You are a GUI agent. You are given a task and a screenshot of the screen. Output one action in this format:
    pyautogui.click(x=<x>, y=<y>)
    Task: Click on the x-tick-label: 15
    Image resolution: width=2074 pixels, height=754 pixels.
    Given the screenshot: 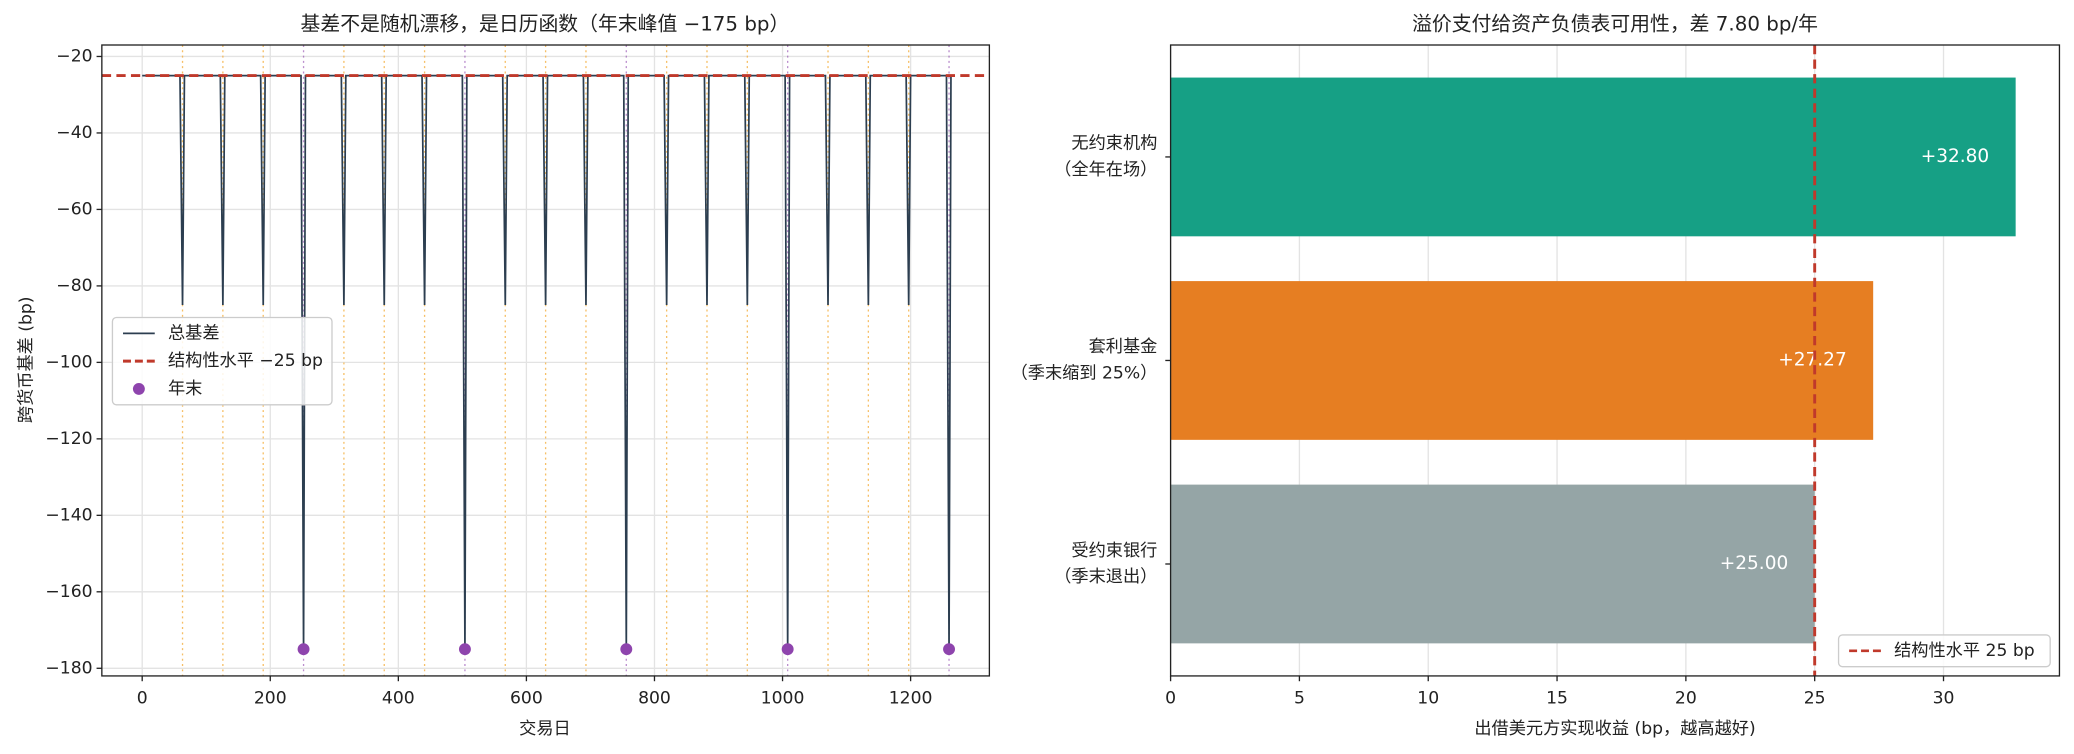 What is the action you would take?
    pyautogui.click(x=1557, y=698)
    